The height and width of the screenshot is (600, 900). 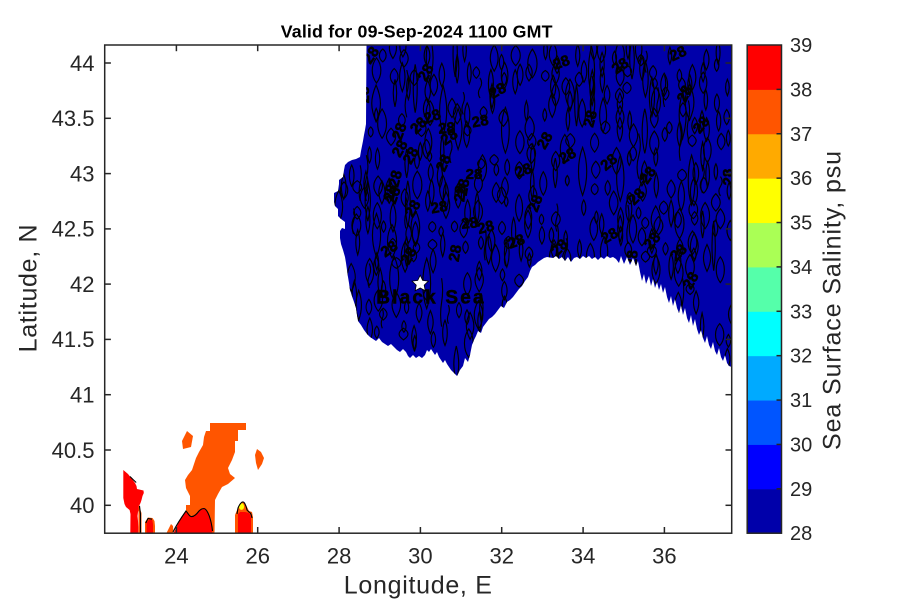 What do you see at coordinates (801, 401) in the screenshot?
I see `svg-text: 31` at bounding box center [801, 401].